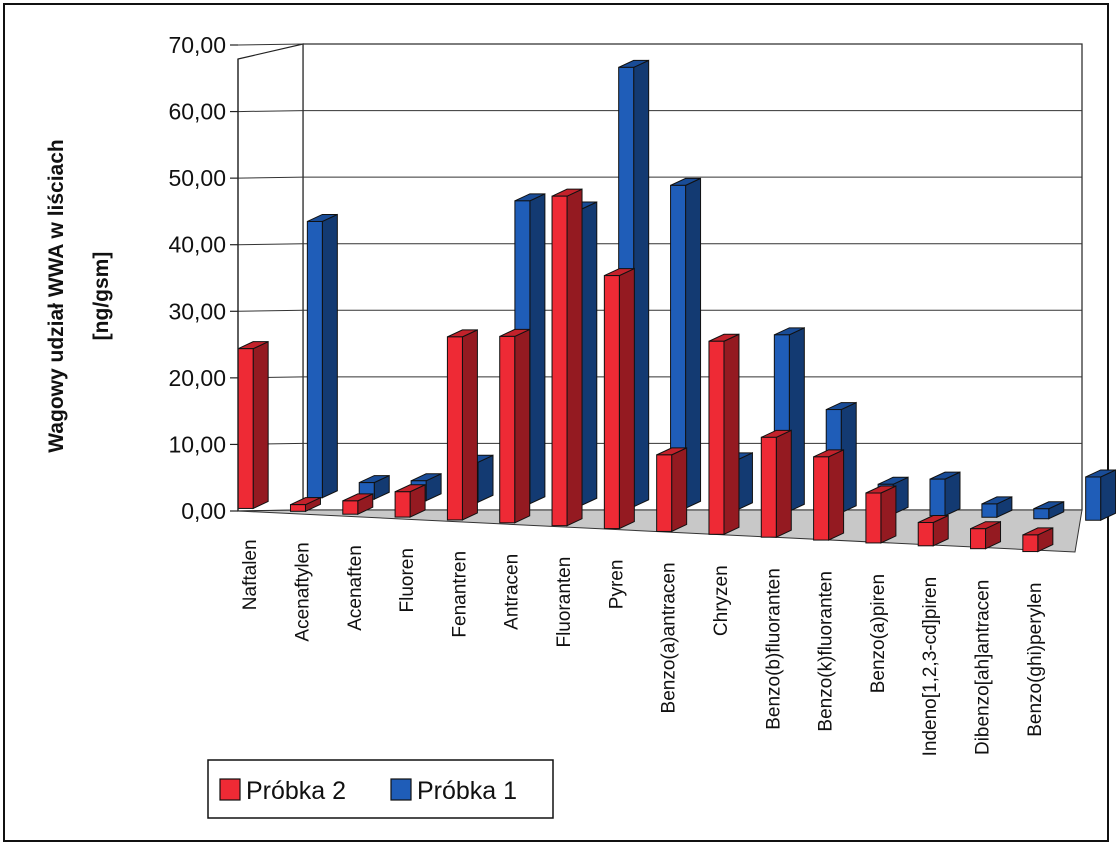 Image resolution: width=1116 pixels, height=849 pixels. What do you see at coordinates (250, 574) in the screenshot?
I see `category-label: Naftalen` at bounding box center [250, 574].